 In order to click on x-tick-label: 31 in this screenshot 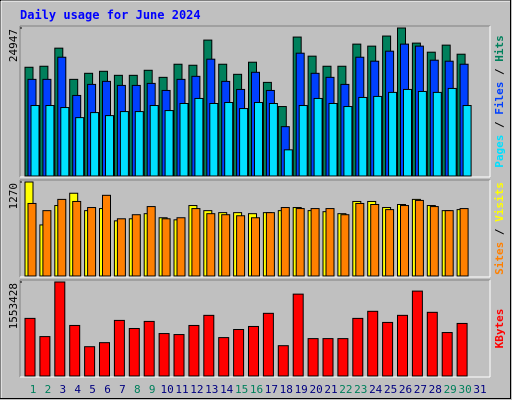, I will do `click(479, 389)`.